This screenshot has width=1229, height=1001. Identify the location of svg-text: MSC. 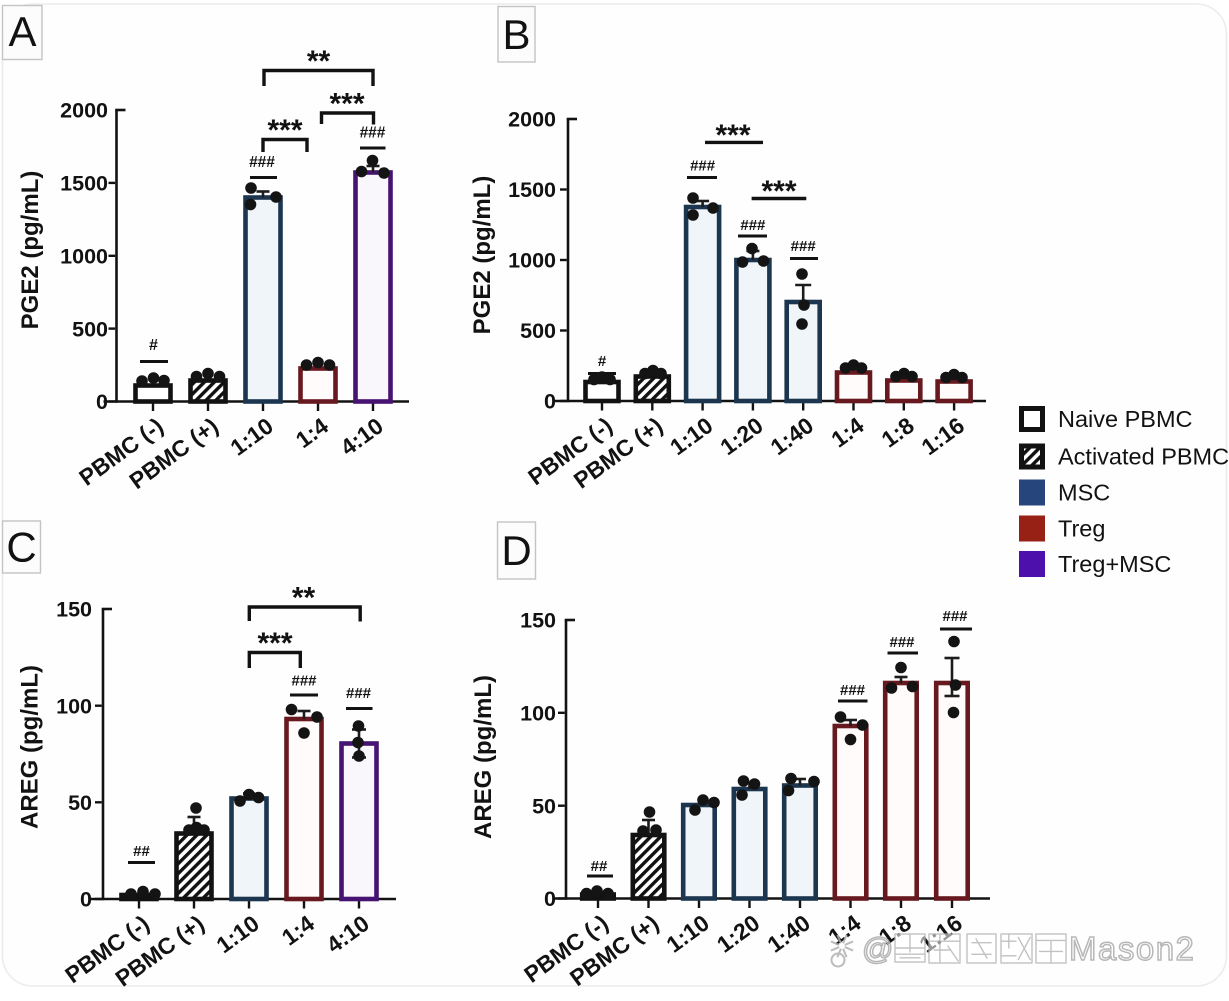
(1084, 493).